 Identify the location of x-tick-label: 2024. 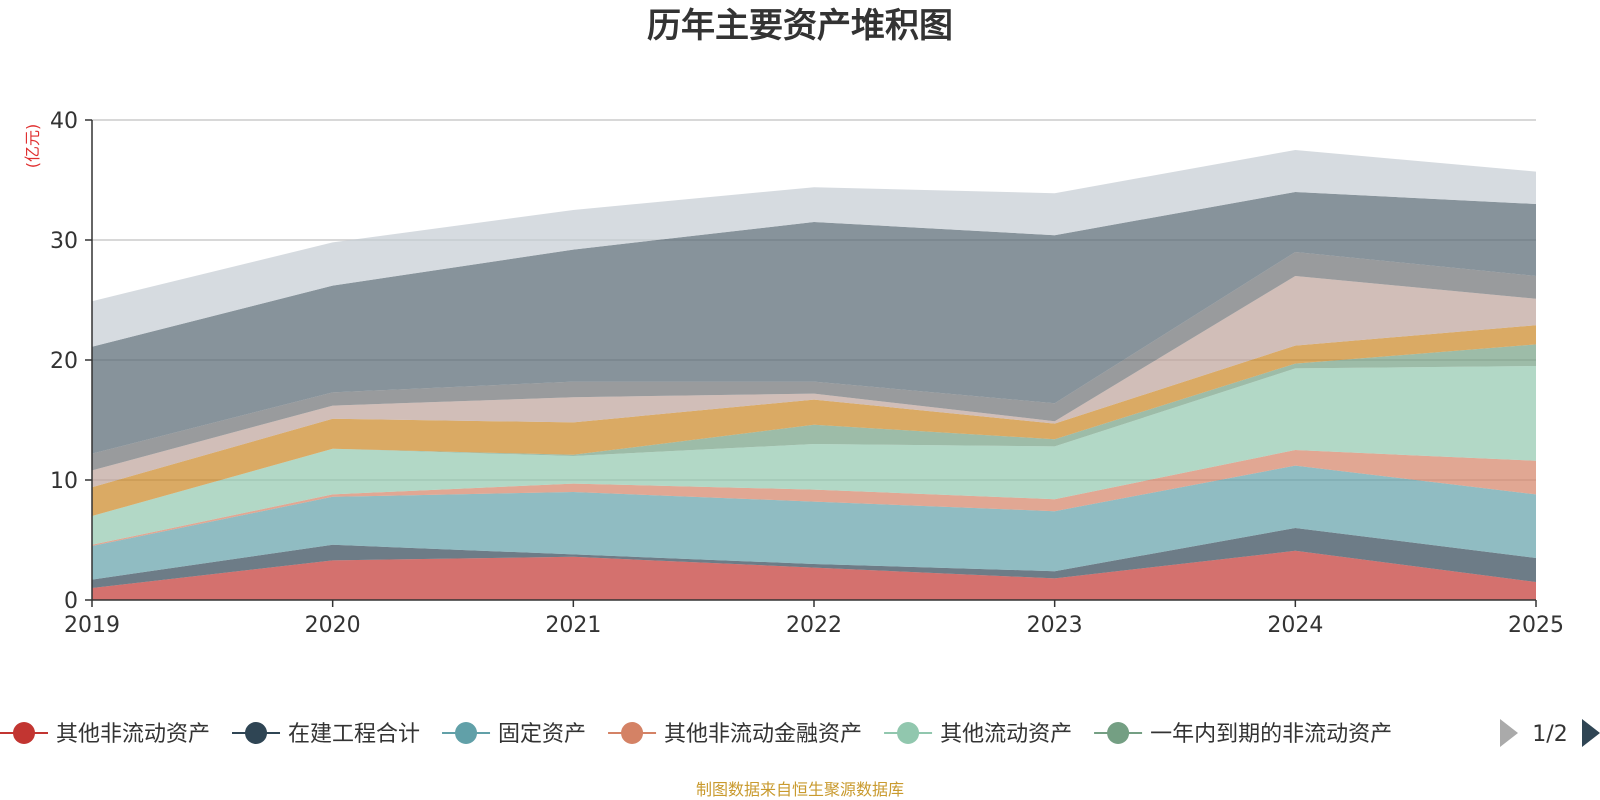
(1295, 625).